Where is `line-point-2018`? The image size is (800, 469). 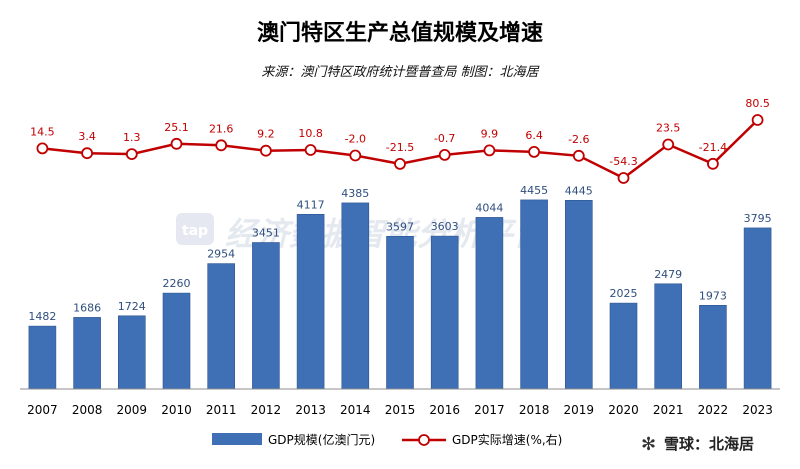 line-point-2018 is located at coordinates (534, 151).